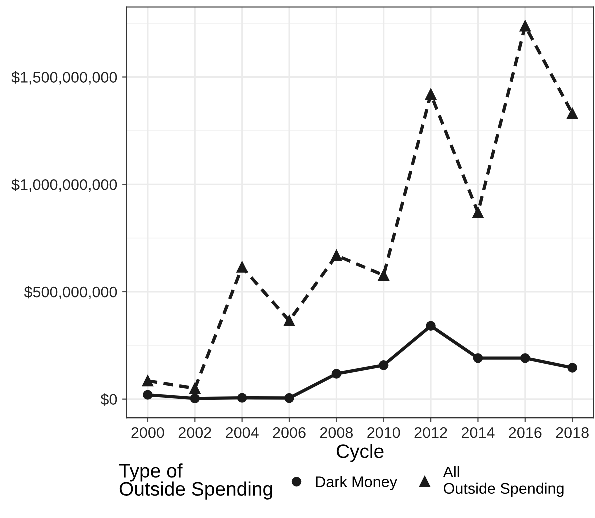  I want to click on x-tick-label: 2008, so click(337, 432).